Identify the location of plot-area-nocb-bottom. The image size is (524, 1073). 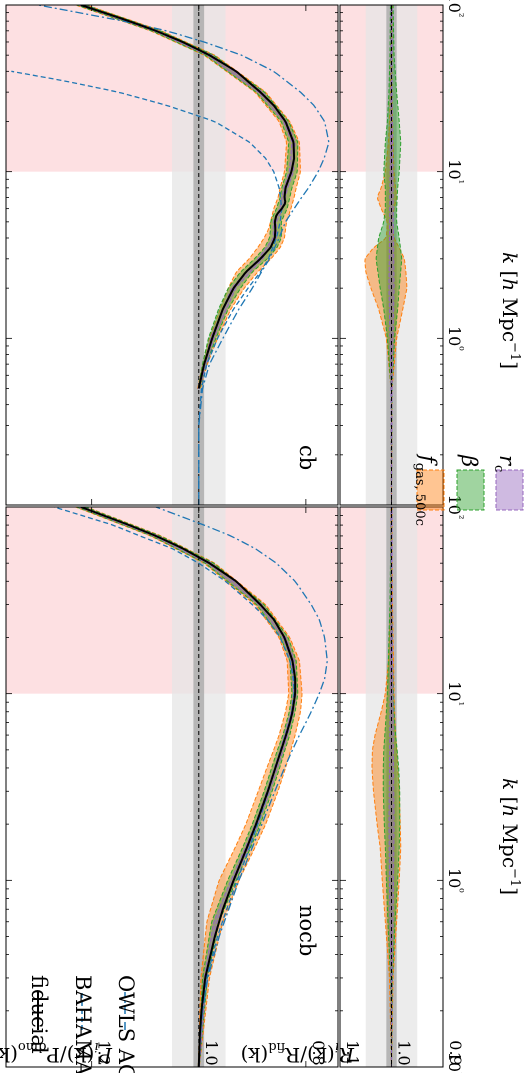
(391, 787).